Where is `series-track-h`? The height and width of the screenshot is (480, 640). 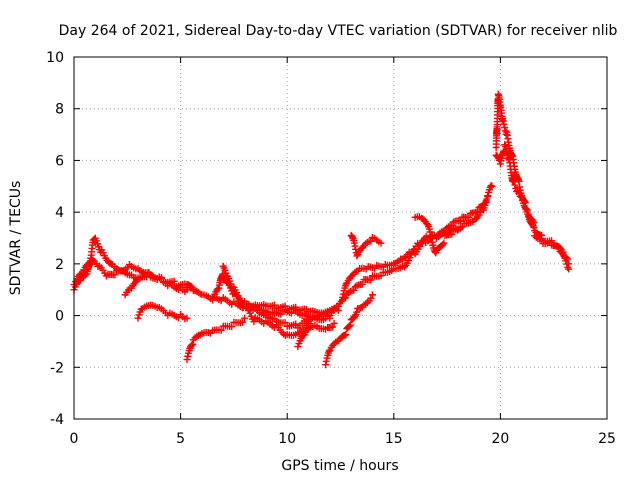 series-track-h is located at coordinates (266, 307).